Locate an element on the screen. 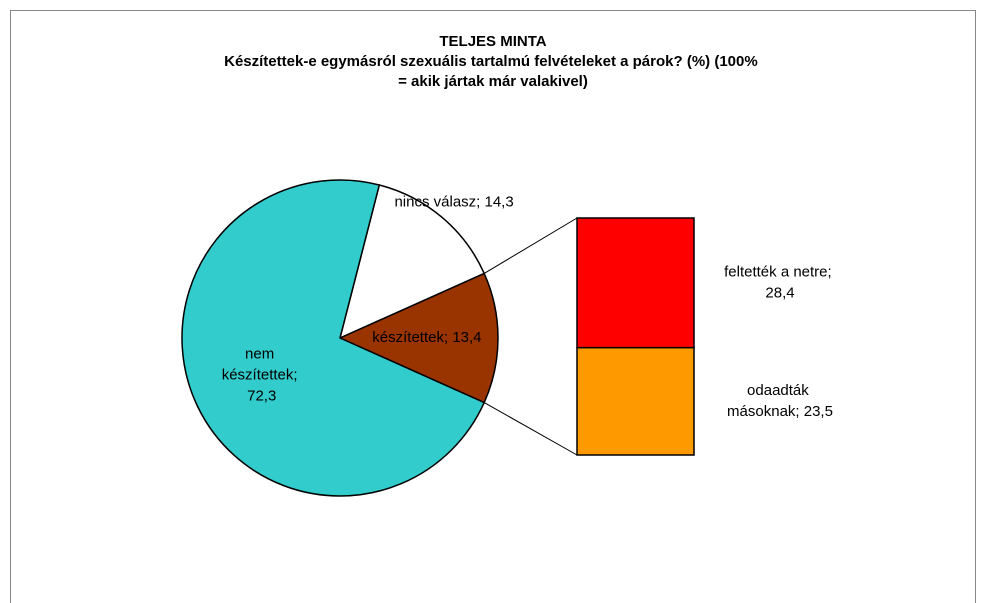 This screenshot has height=603, width=986. chart-title: TELJES MINTA is located at coordinates (492, 41).